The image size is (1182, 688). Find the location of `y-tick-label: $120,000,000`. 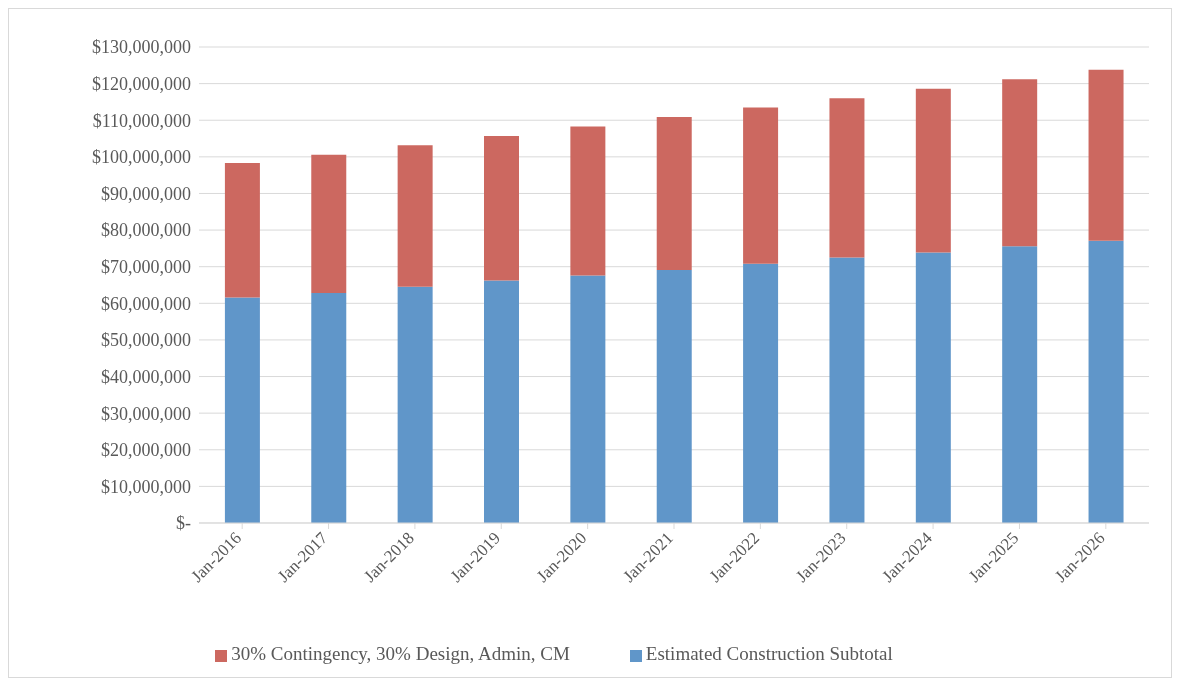

y-tick-label: $120,000,000 is located at coordinates (141, 84).